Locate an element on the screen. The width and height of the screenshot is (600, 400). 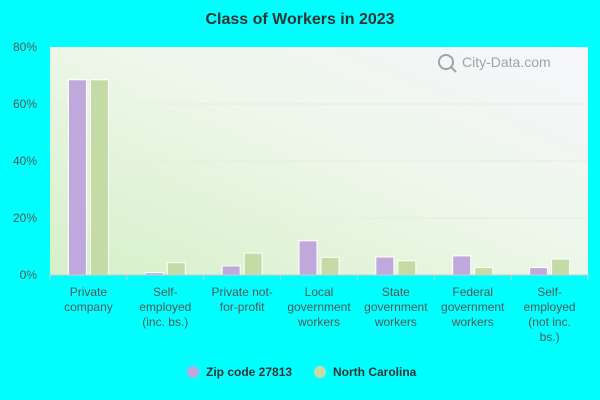
y-axis-ticks: 0% 20% 40% 60% 80% is located at coordinates (25, 161).